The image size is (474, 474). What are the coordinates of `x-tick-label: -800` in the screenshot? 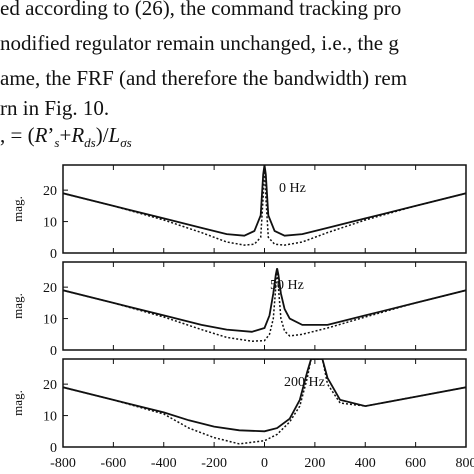 It's located at (63, 463).